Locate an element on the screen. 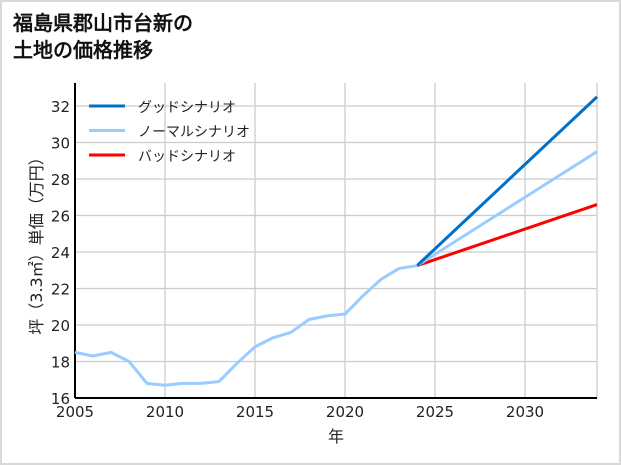 The width and height of the screenshot is (621, 465). legend-label: バッドシナリオ is located at coordinates (187, 157).